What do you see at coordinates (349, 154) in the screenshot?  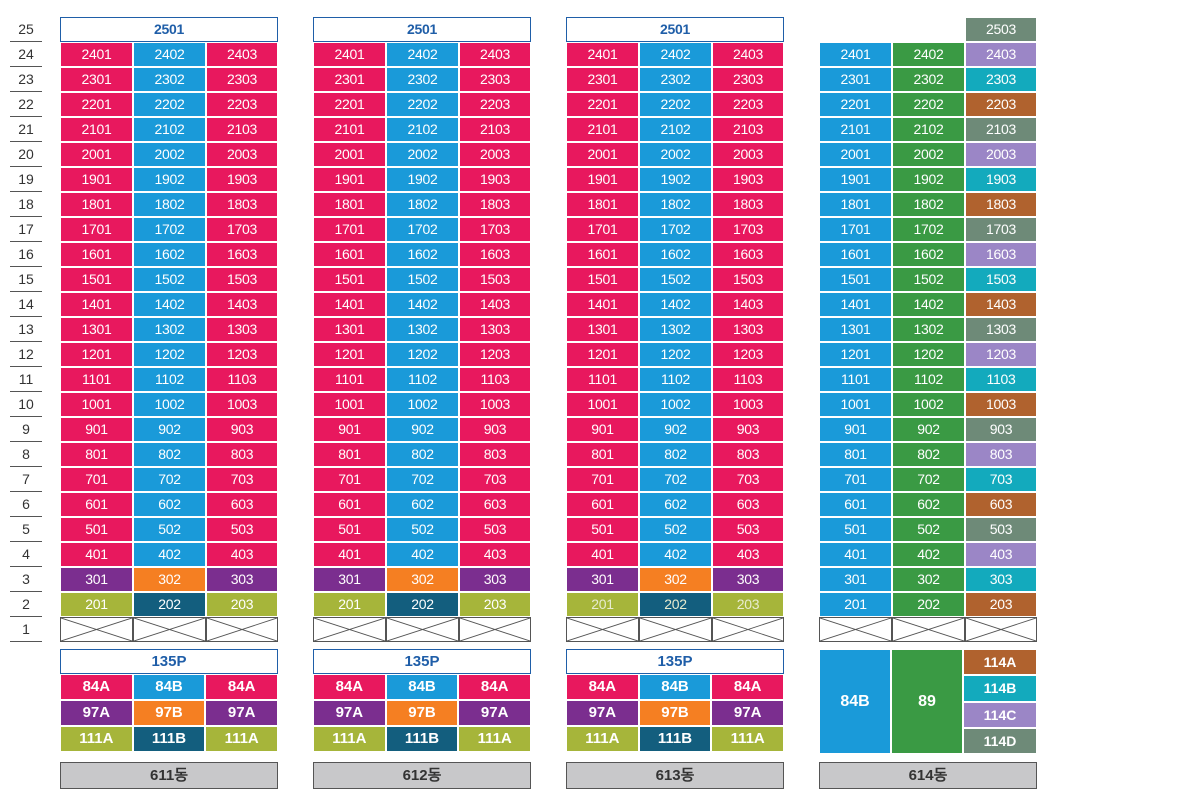 I see `unit-cell: 2001` at bounding box center [349, 154].